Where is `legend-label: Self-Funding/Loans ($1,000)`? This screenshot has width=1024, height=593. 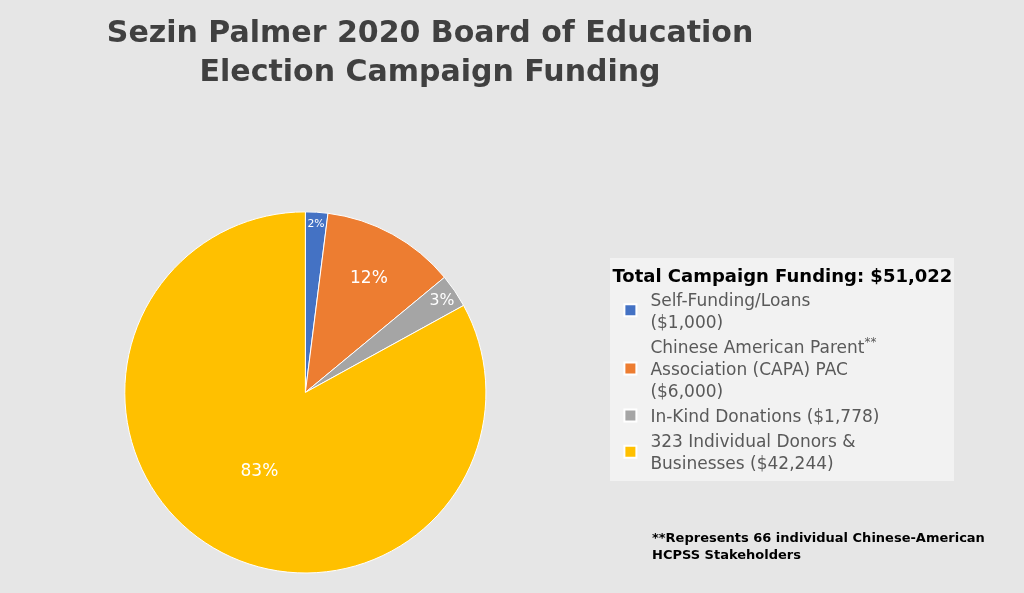
legend-label: Self-Funding/Loans ($1,000) is located at coordinates (730, 310).